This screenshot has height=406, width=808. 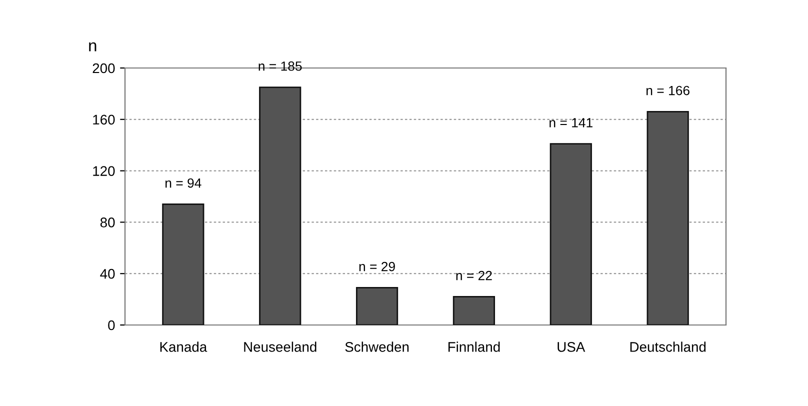 I want to click on x-tick-label: USA, so click(x=572, y=347).